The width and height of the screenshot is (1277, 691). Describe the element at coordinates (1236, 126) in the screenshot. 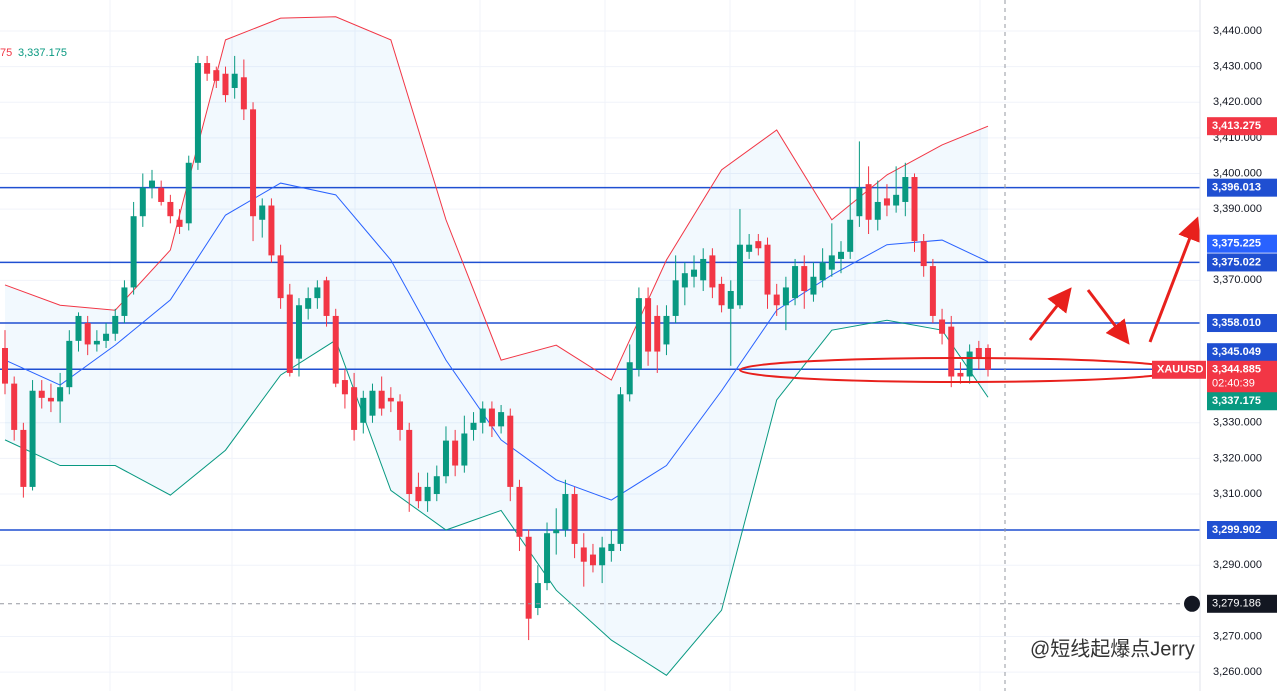

I see `price-badge-label: 3,413.275` at that location.